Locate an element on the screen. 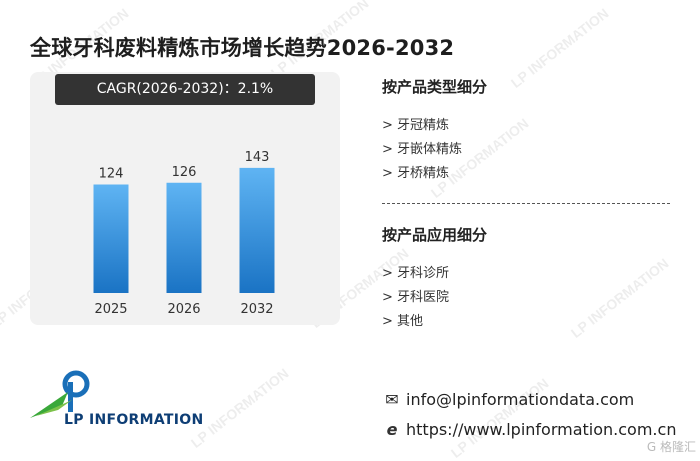 Image resolution: width=700 pixels, height=461 pixels. application-item: > 其他 is located at coordinates (403, 321).